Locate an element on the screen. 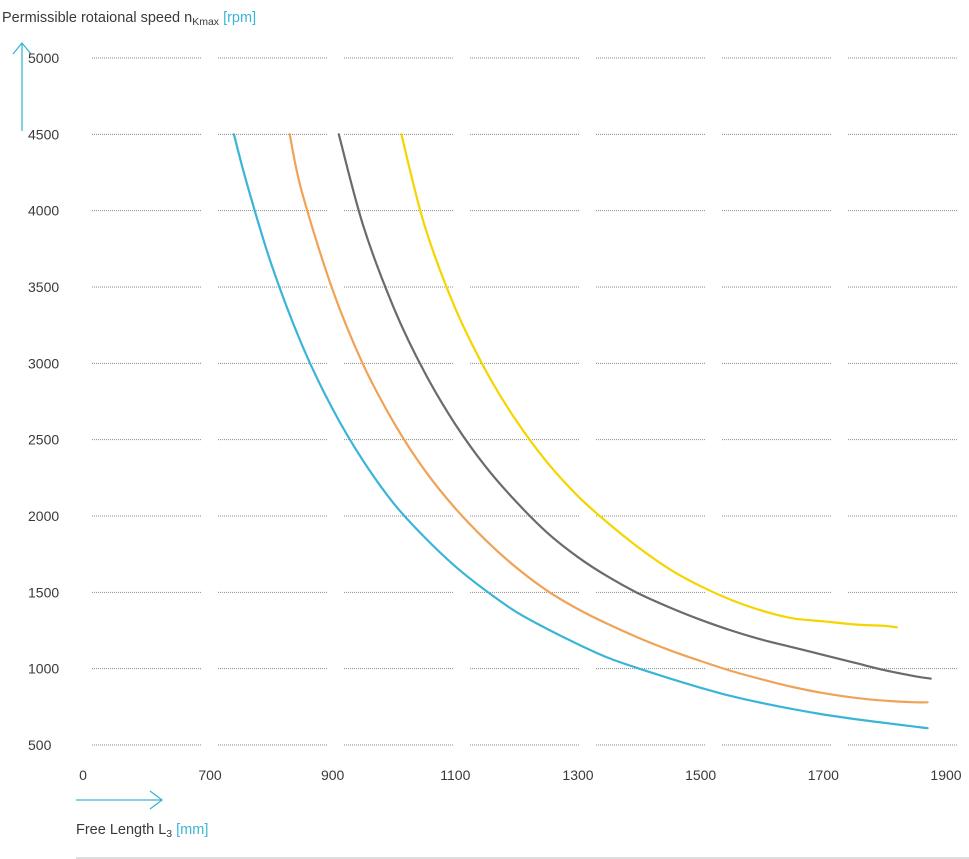  y-tick-label: 5000 is located at coordinates (43, 58).